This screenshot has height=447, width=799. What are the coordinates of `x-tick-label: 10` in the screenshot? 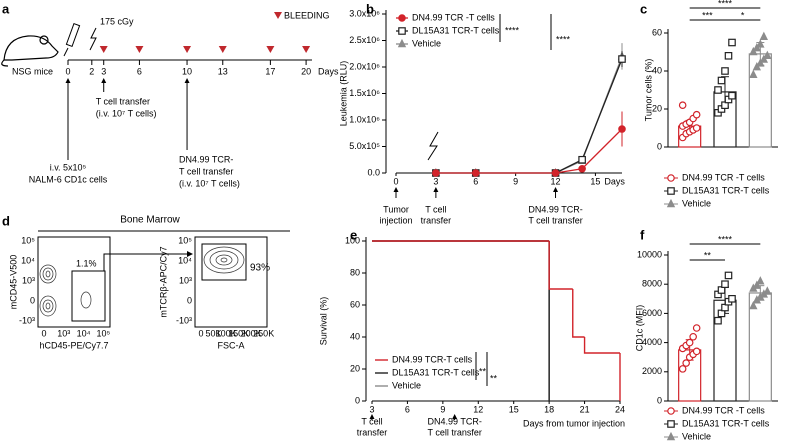 It's located at (187, 71).